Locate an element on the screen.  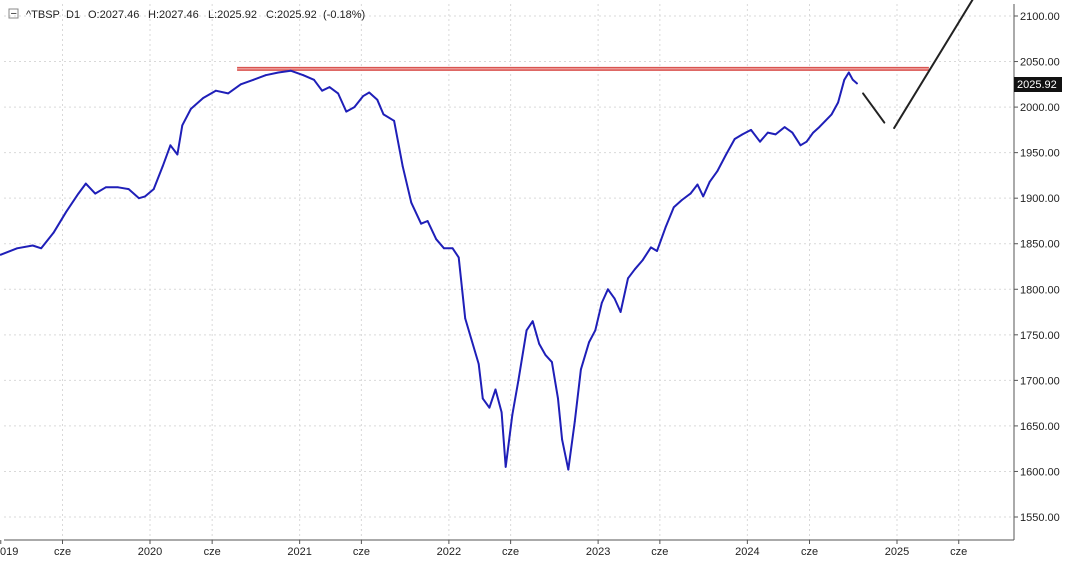
y-tick-label: 1600.00 is located at coordinates (1040, 472).